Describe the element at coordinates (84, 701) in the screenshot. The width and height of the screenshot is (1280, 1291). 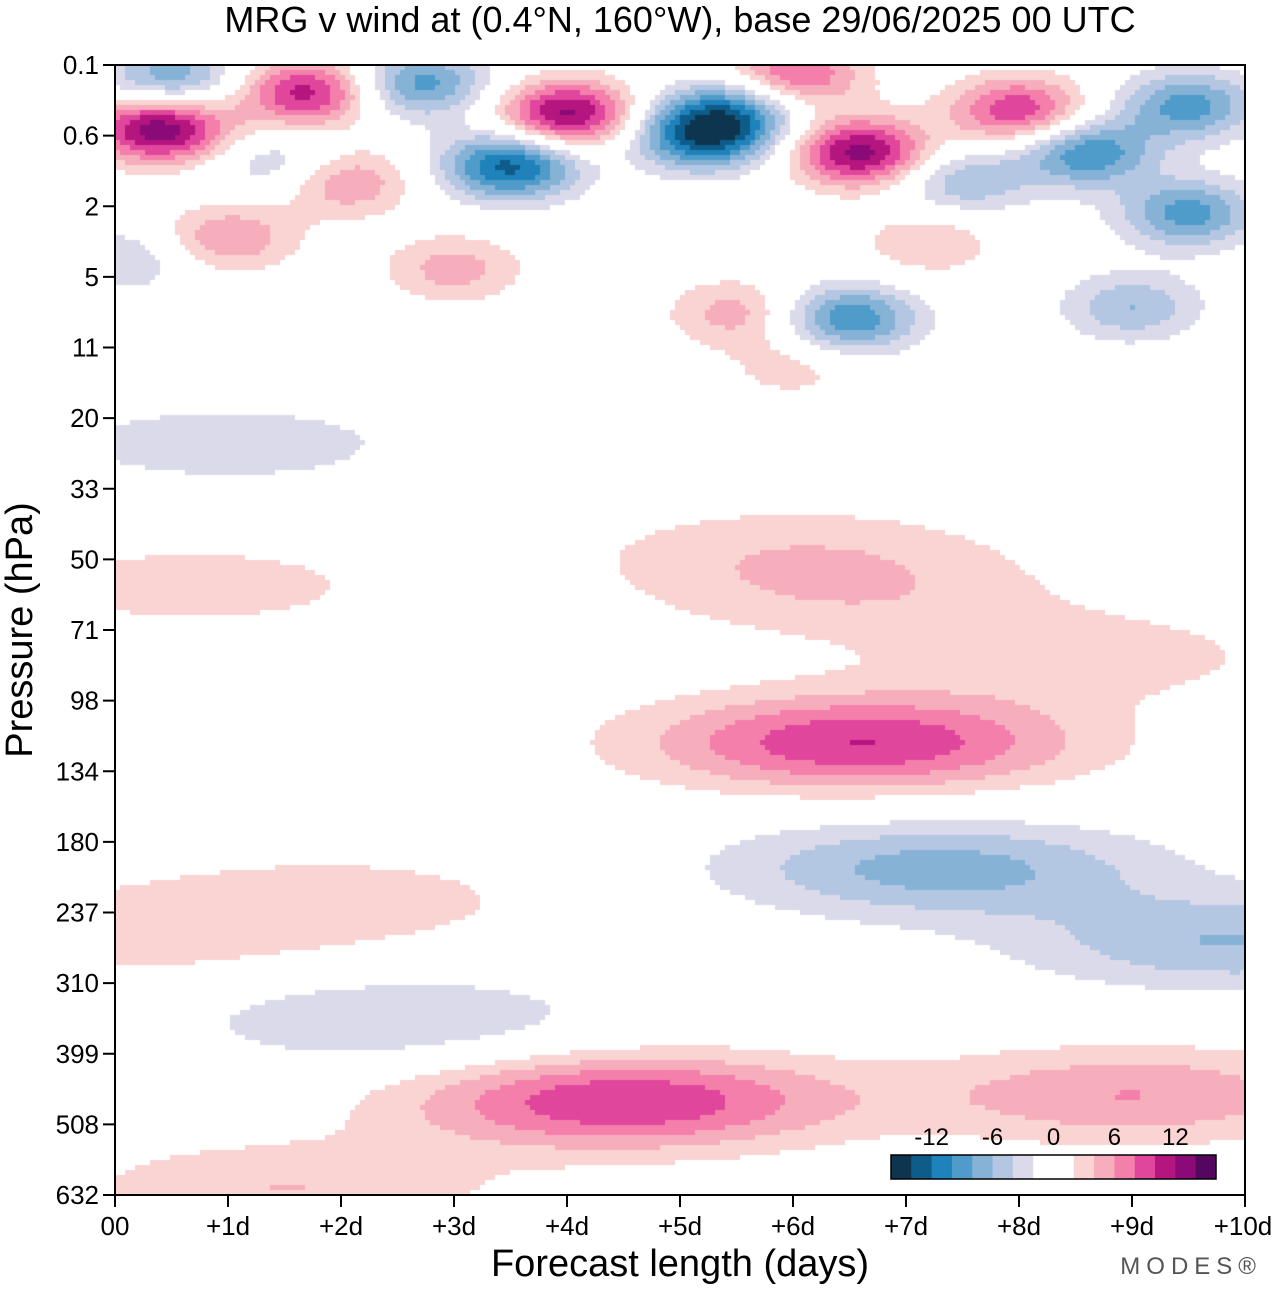
I see `y-tick-label: 98` at that location.